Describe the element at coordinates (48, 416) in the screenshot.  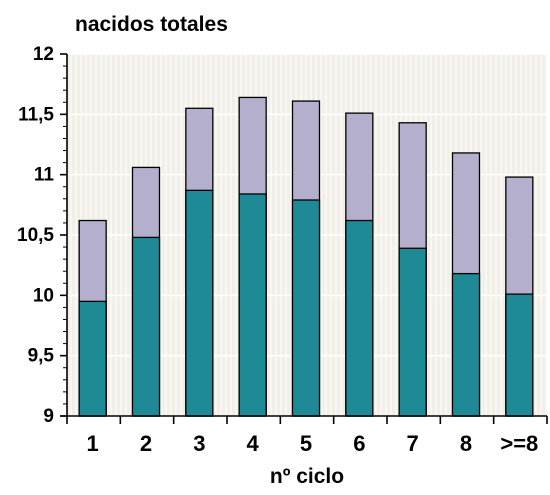
I see `y-tick-label: 9` at that location.